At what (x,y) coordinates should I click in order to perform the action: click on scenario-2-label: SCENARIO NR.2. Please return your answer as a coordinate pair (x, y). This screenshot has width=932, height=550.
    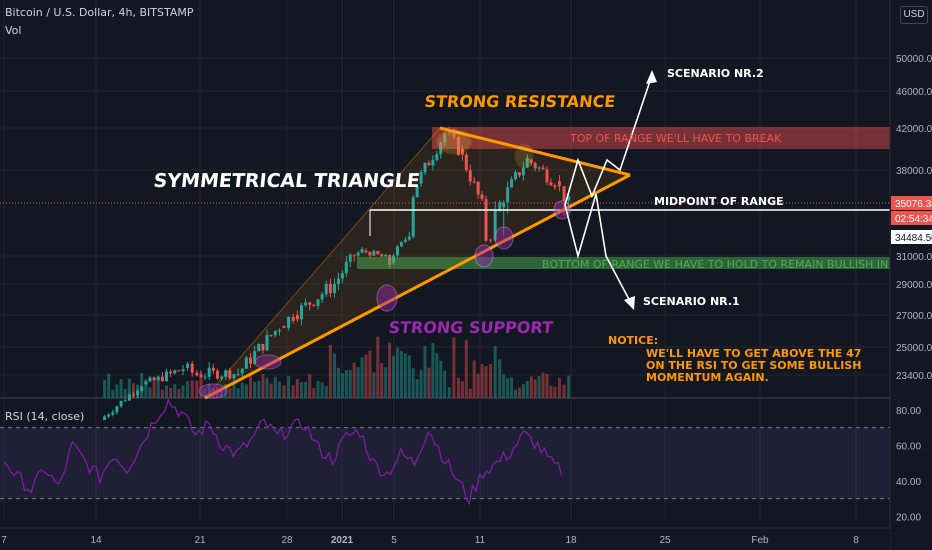
    Looking at the image, I should click on (715, 73).